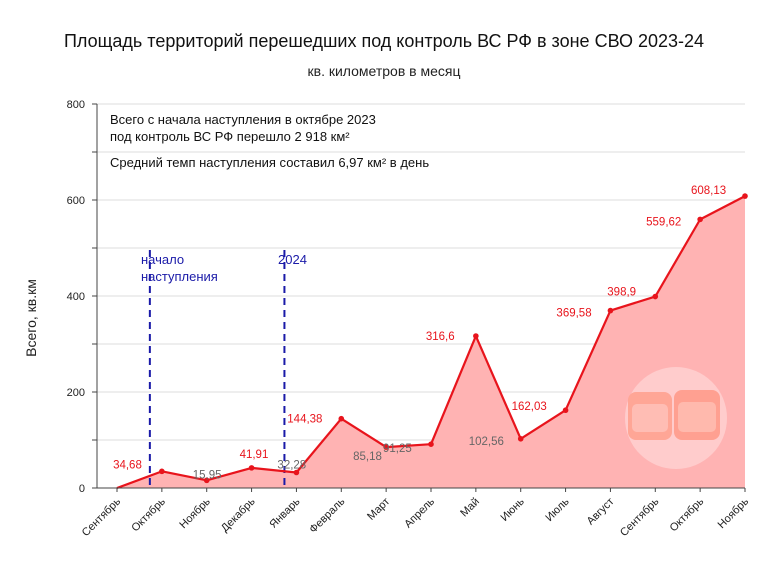 This screenshot has width=779, height=567. I want to click on y-tick-label: 800, so click(76, 105).